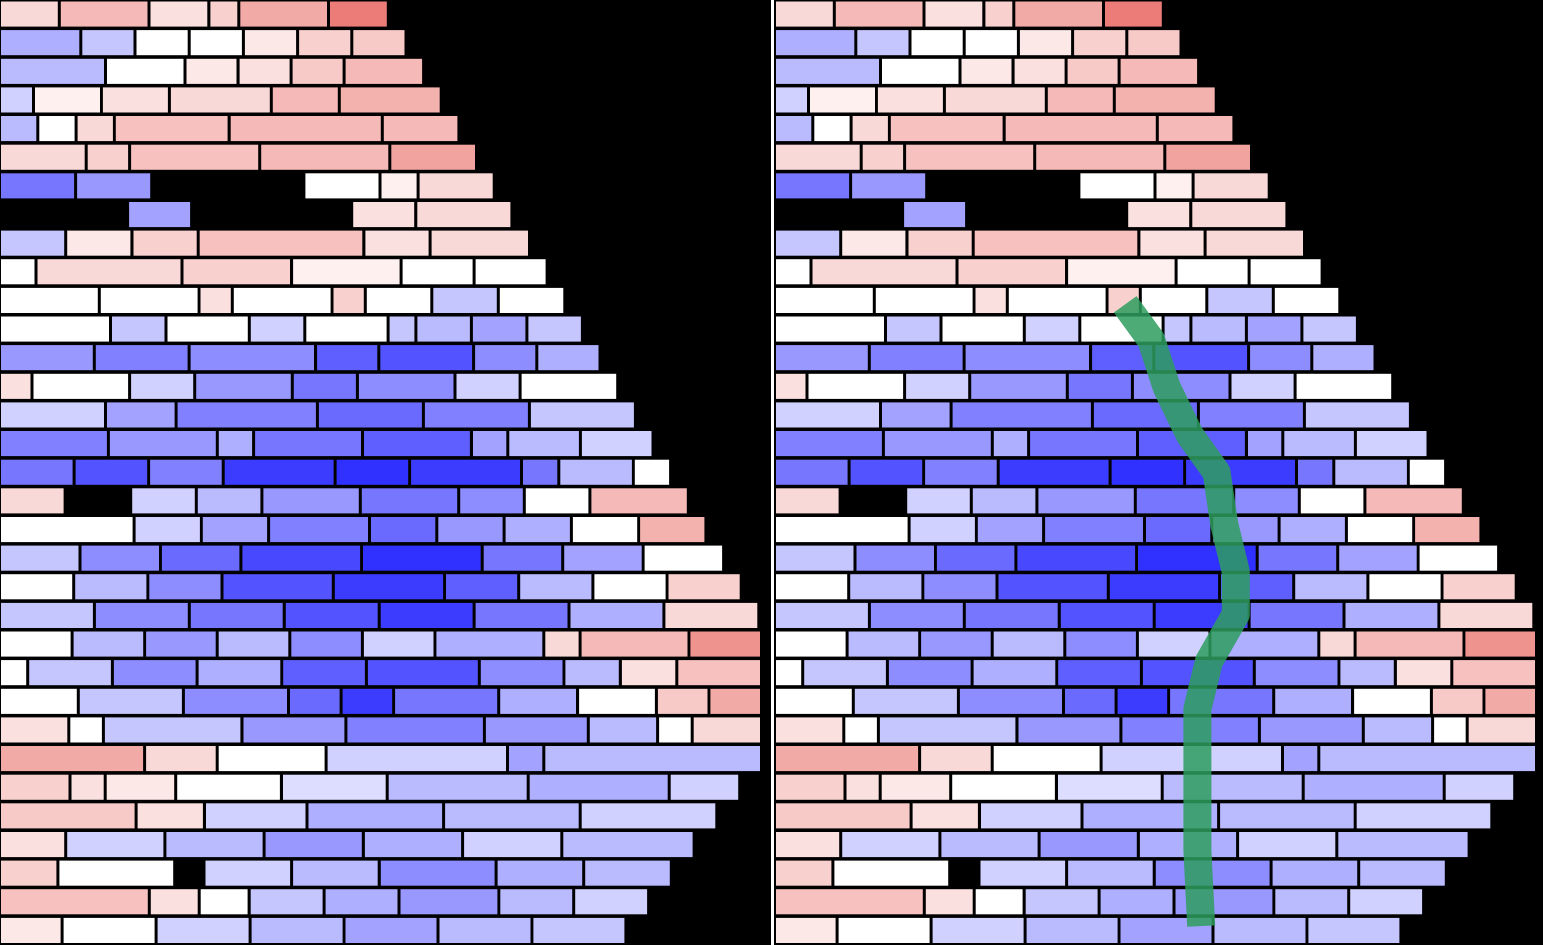  Describe the element at coordinates (772, 472) in the screenshot. I see `panel-divider` at that location.